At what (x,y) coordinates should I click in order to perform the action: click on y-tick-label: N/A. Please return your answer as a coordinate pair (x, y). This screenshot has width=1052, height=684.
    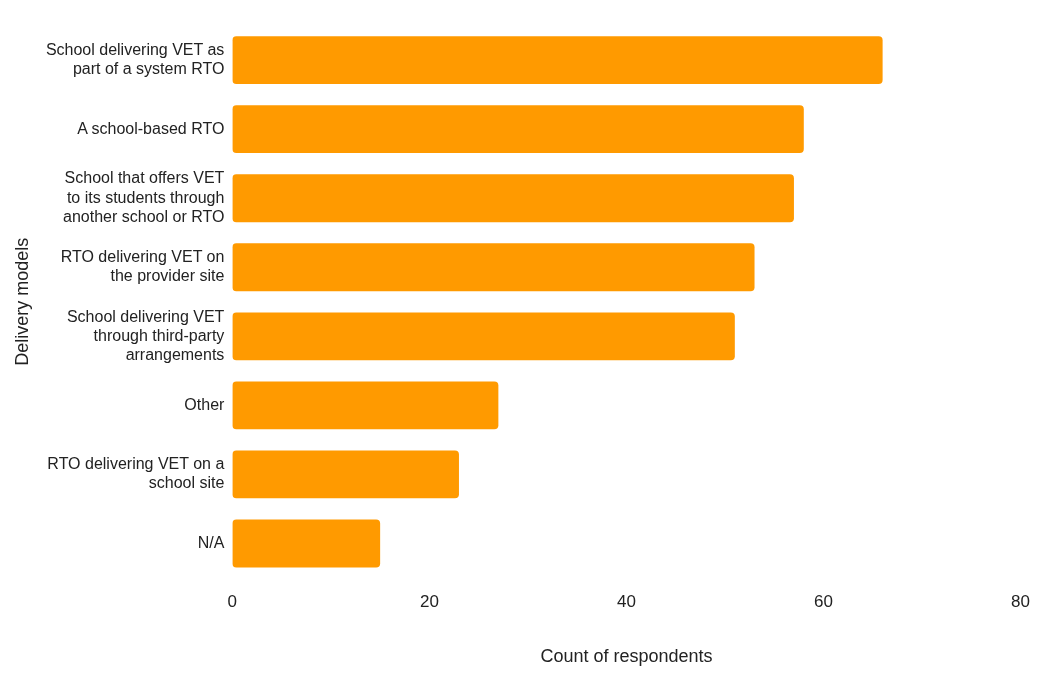
    Looking at the image, I should click on (211, 542).